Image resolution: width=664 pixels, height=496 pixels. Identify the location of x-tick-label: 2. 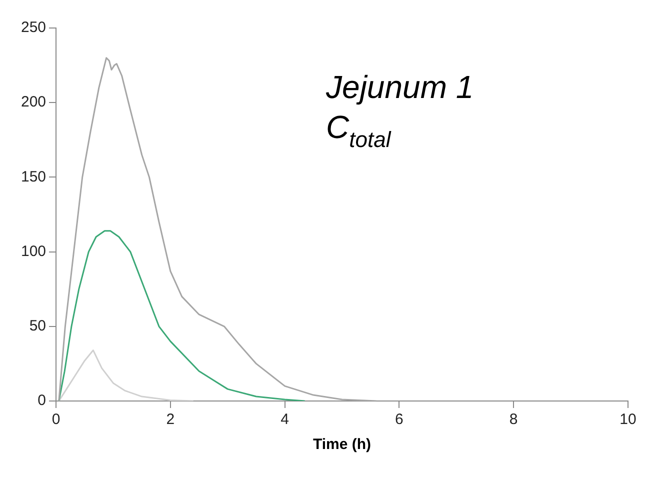
(170, 419).